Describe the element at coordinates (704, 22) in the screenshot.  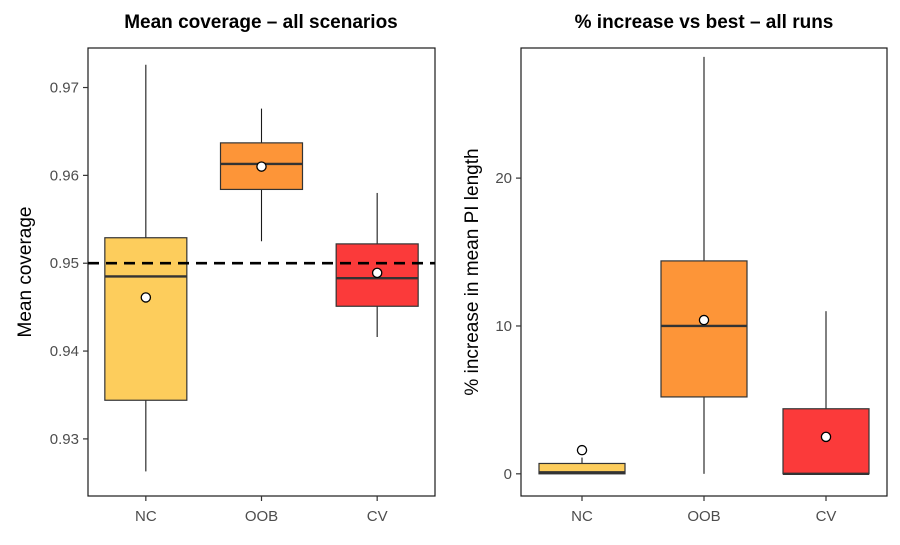
I see `chart-title: % increase vs best – all runs` at that location.